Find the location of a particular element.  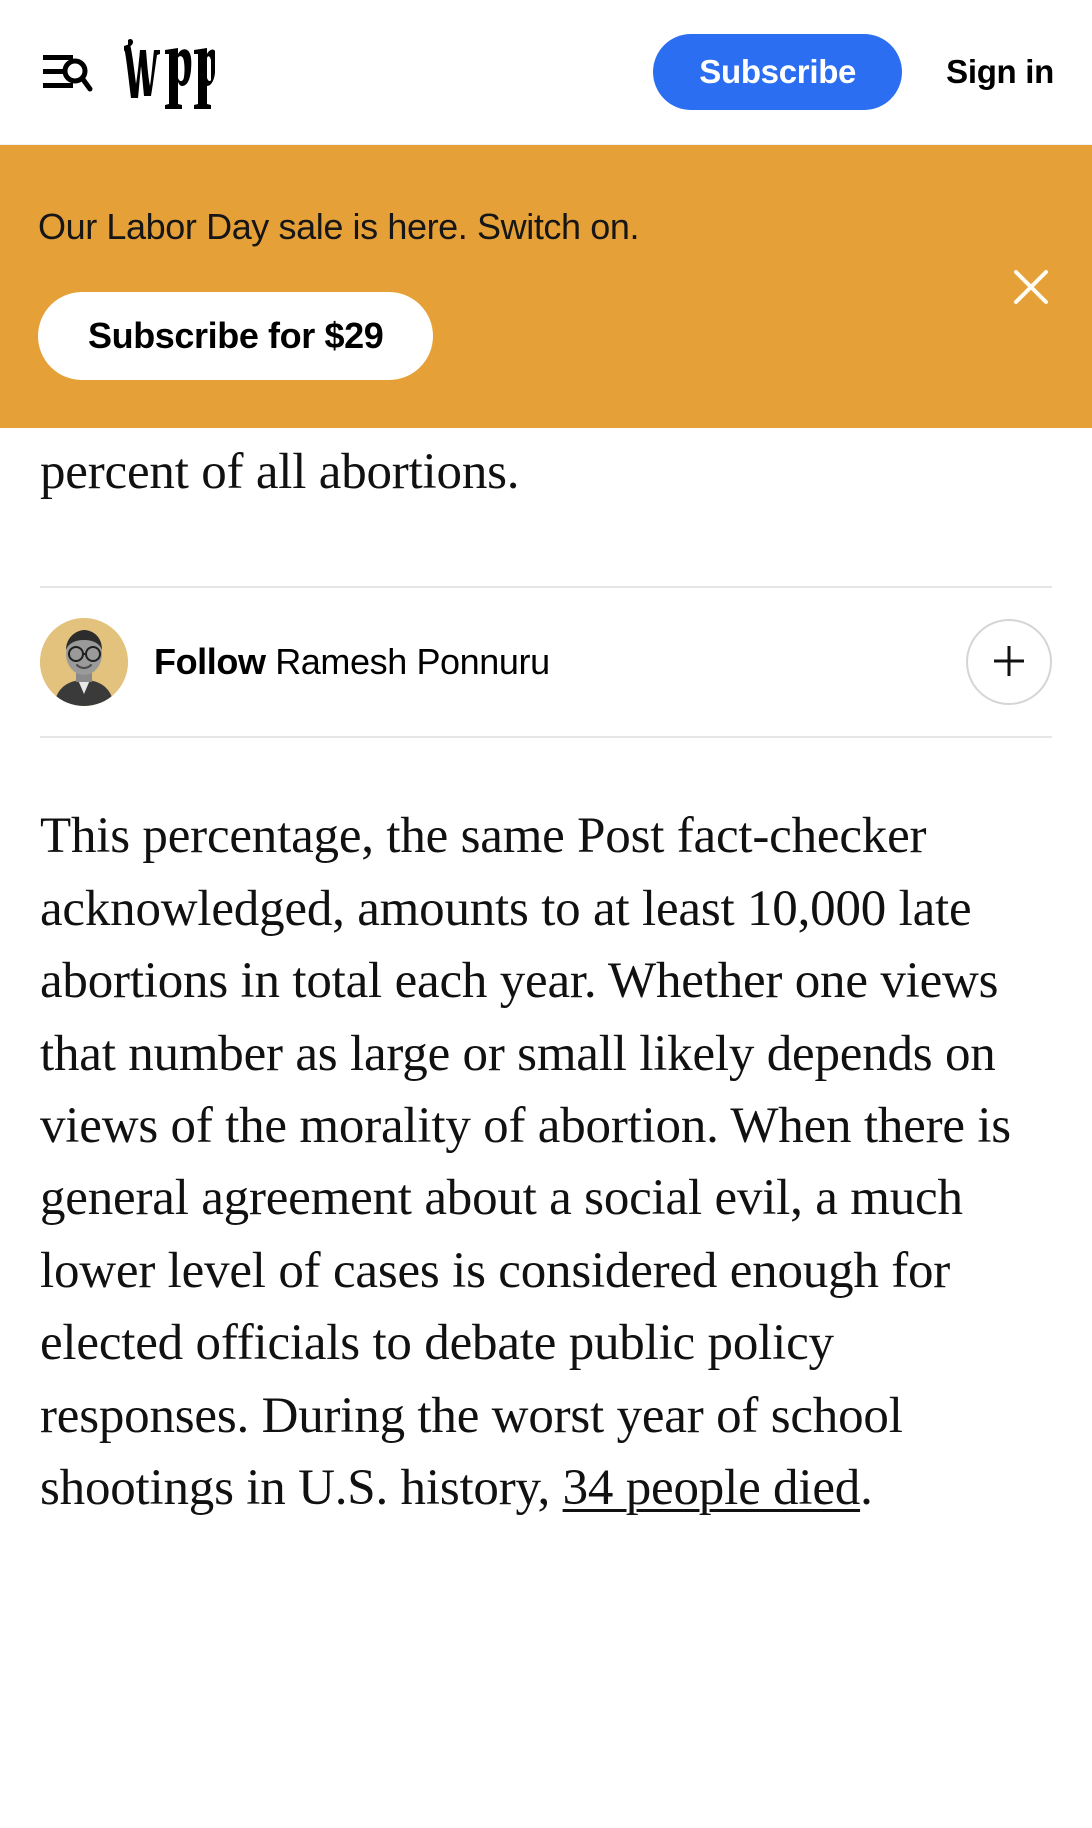

washington-post-logo: The Washington Post is located at coordinates (168, 73).